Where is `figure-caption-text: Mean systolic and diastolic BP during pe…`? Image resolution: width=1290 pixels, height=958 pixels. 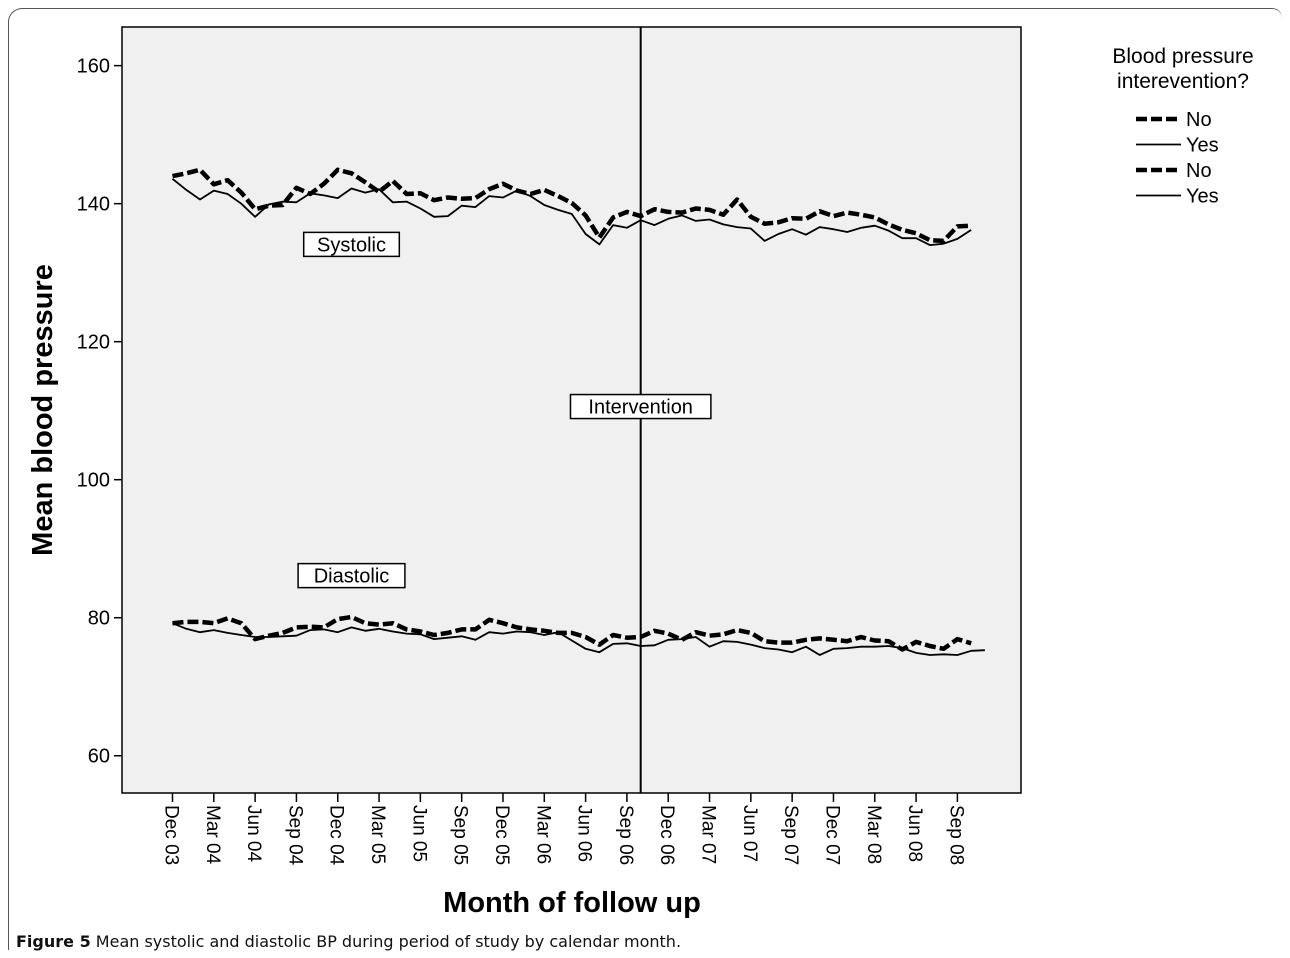 figure-caption-text: Mean systolic and diastolic BP during pe… is located at coordinates (386, 941).